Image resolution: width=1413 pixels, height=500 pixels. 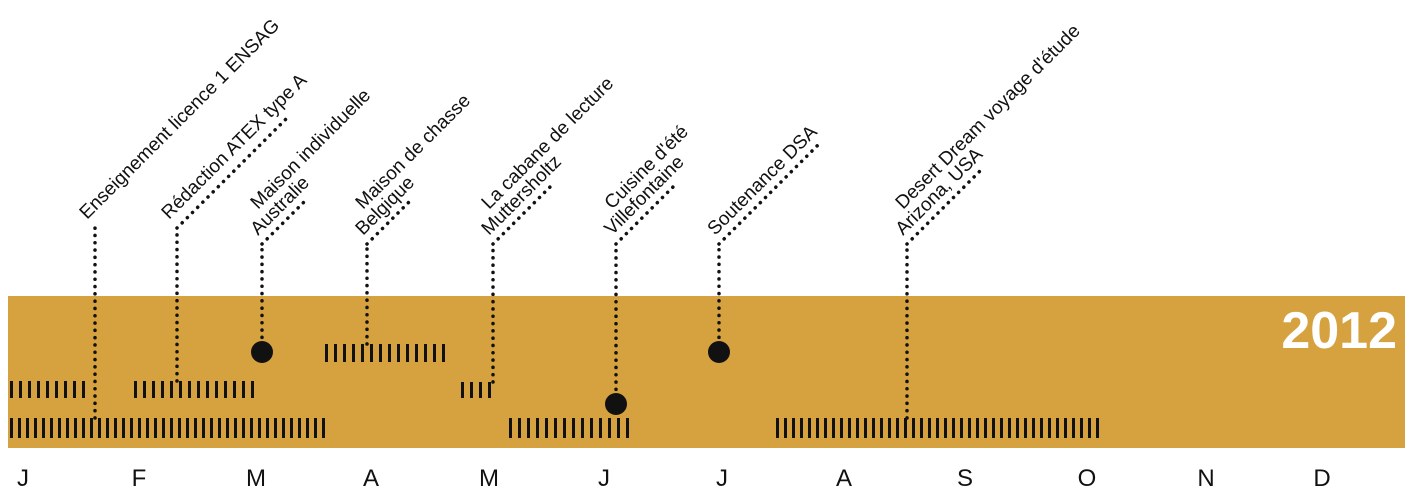 What do you see at coordinates (139, 478) in the screenshot?
I see `month-label: F` at bounding box center [139, 478].